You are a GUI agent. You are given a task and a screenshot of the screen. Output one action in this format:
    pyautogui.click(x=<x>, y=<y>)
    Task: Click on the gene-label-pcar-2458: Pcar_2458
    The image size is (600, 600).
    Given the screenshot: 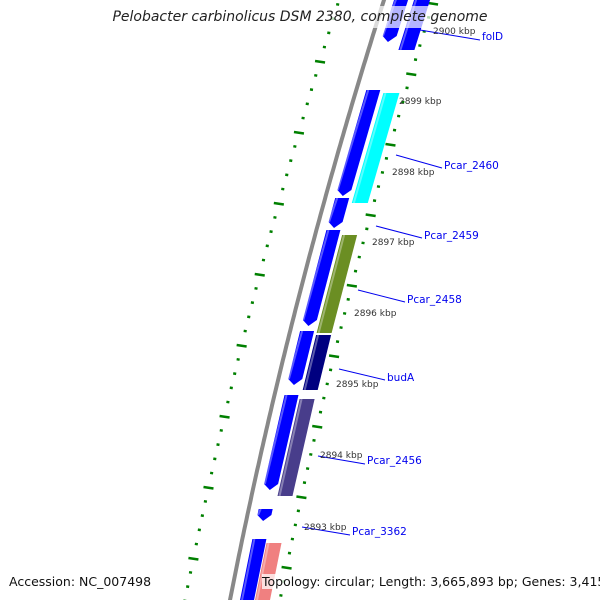 What is the action you would take?
    pyautogui.click(x=434, y=300)
    